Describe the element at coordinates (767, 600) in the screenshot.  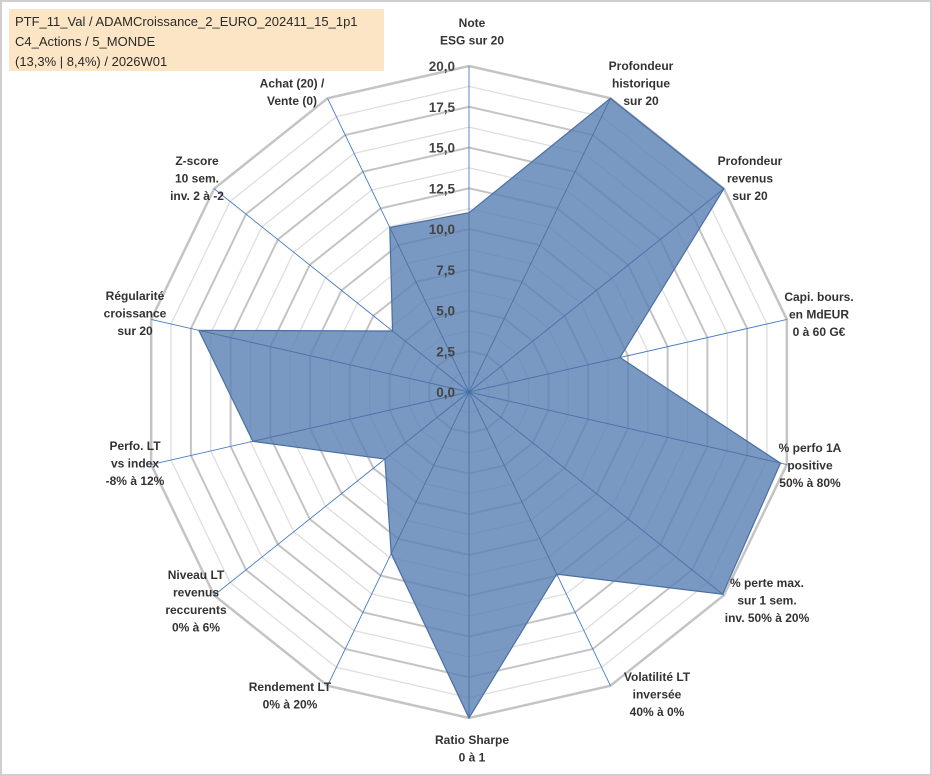
I see `axis-label: % perte max. sur 1 sem. inv. 50% à 20%` at that location.